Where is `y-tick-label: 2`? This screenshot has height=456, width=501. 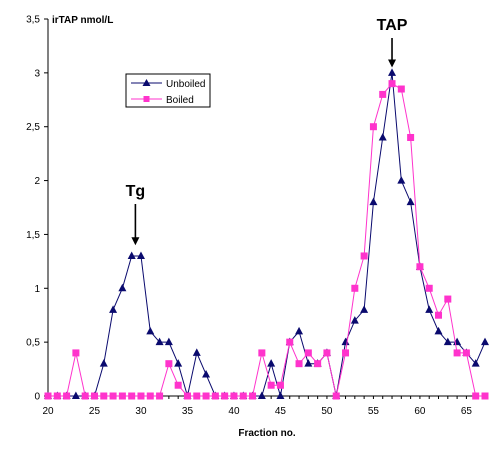 y-tick-label: 2 is located at coordinates (37, 181).